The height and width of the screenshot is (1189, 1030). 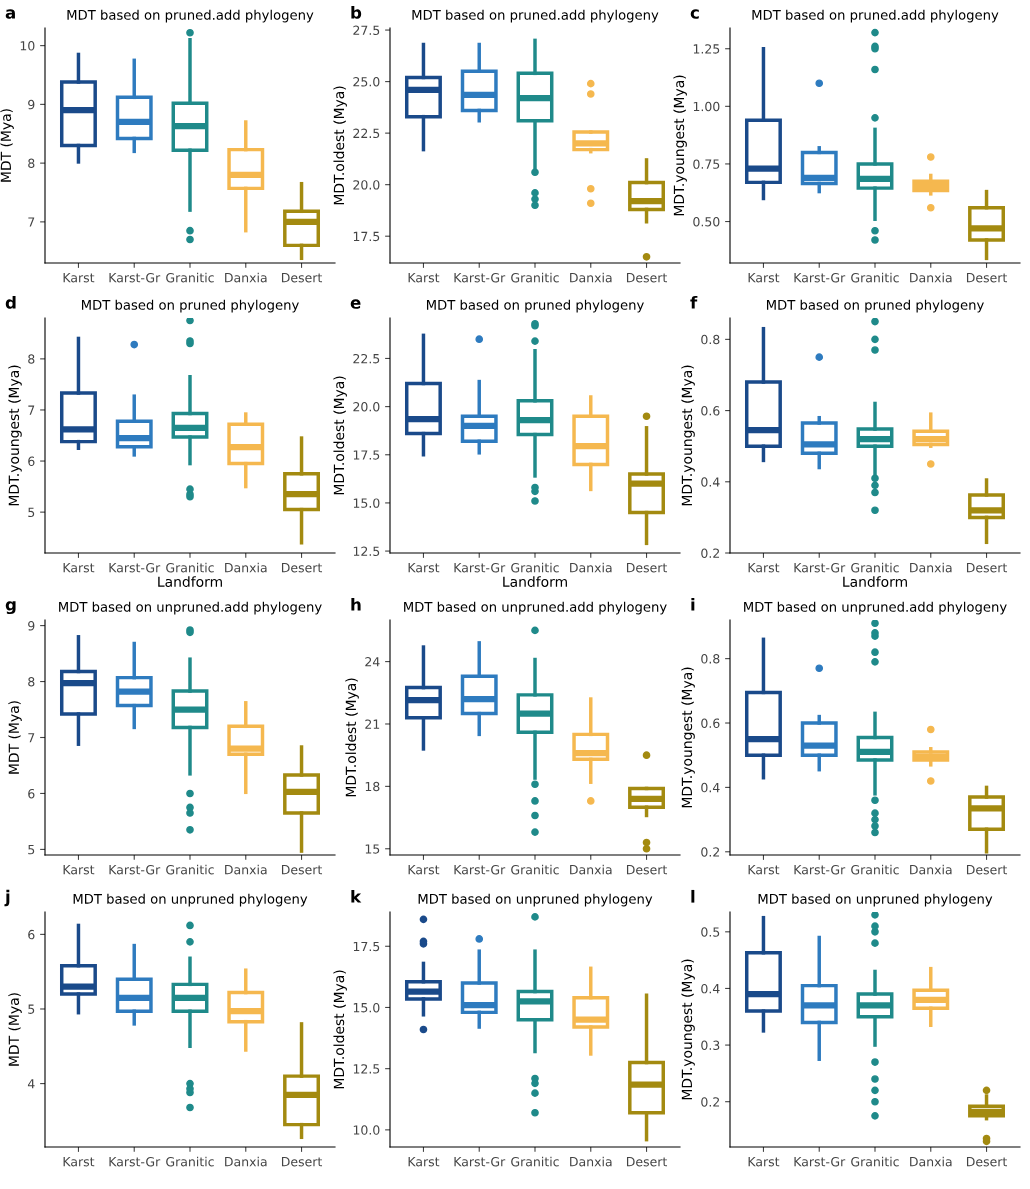 I want to click on y-tick-label: 0.5, so click(x=710, y=932).